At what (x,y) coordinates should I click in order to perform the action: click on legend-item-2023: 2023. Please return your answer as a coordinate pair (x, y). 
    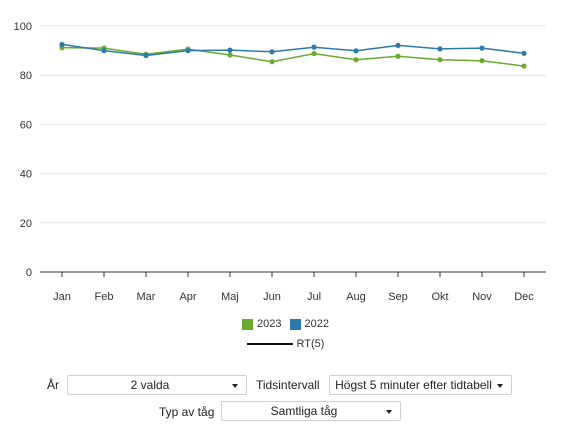
    Looking at the image, I should click on (262, 324).